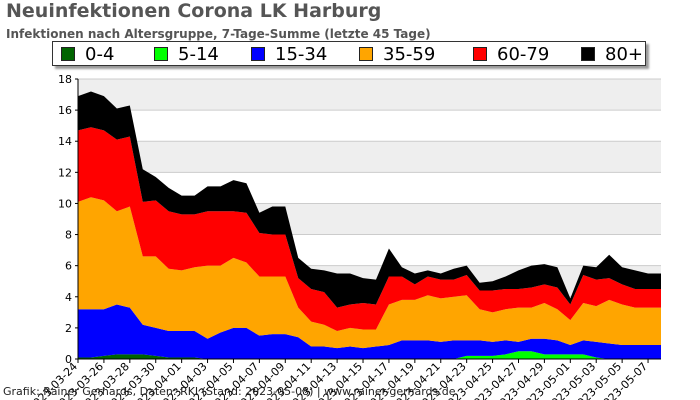  I want to click on y-tick-label: 8, so click(68, 235).